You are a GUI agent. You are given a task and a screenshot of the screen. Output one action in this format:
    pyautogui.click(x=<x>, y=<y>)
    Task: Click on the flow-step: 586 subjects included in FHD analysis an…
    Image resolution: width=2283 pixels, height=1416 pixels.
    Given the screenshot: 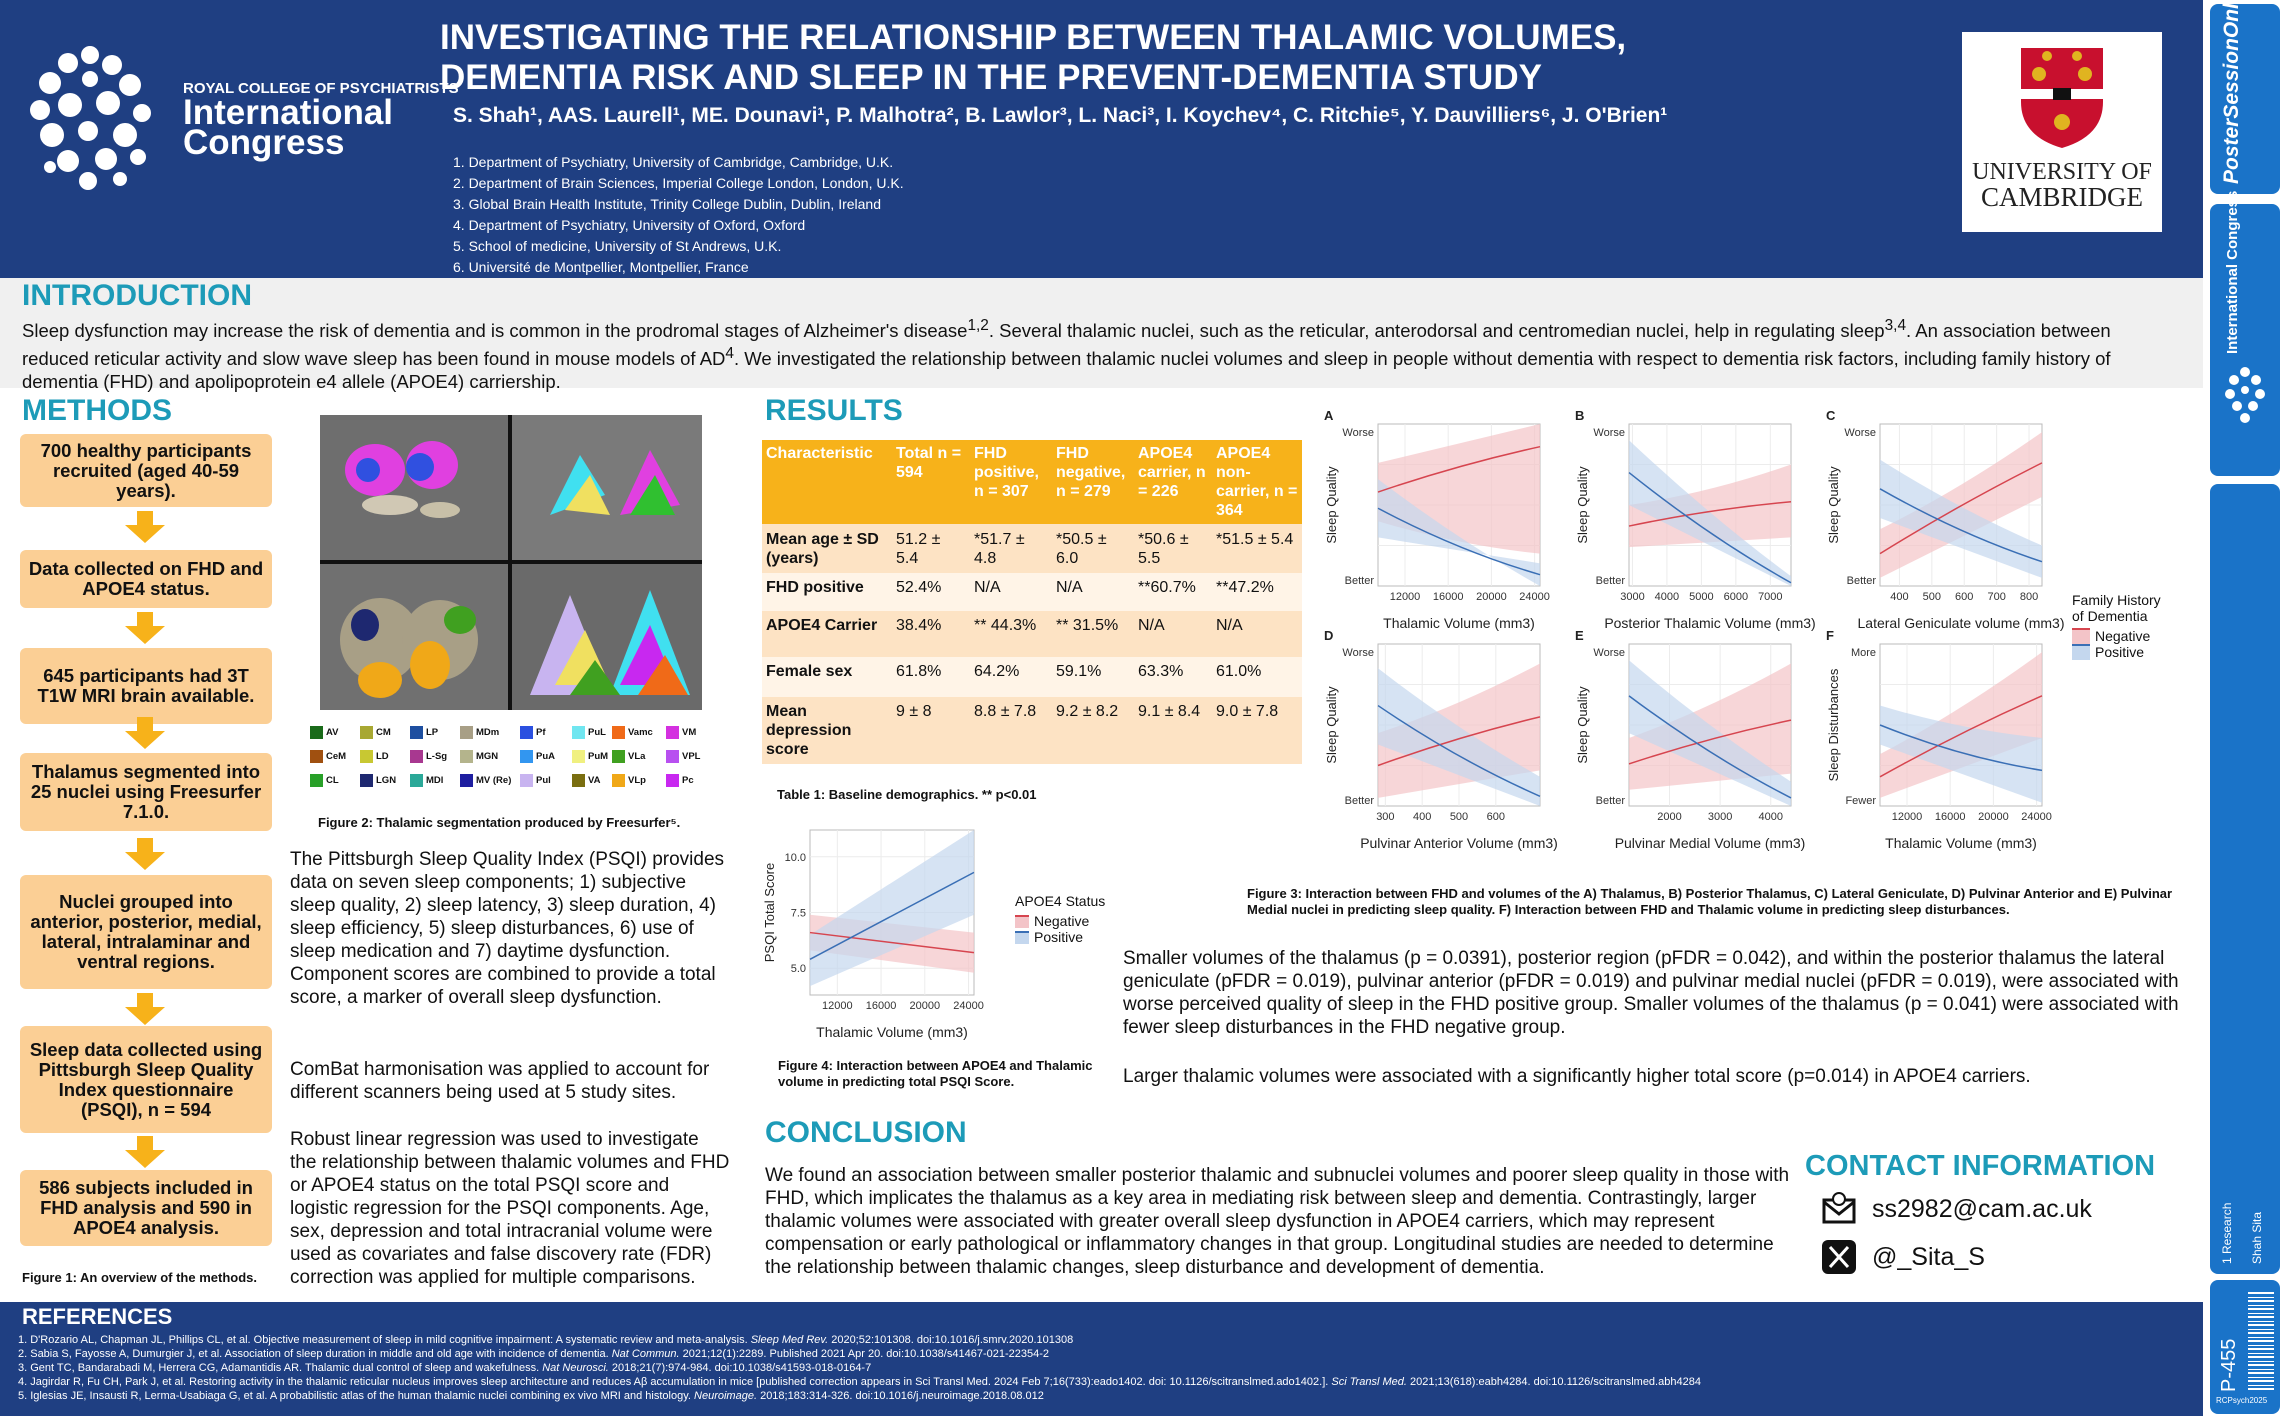 What is the action you would take?
    pyautogui.click(x=146, y=1208)
    